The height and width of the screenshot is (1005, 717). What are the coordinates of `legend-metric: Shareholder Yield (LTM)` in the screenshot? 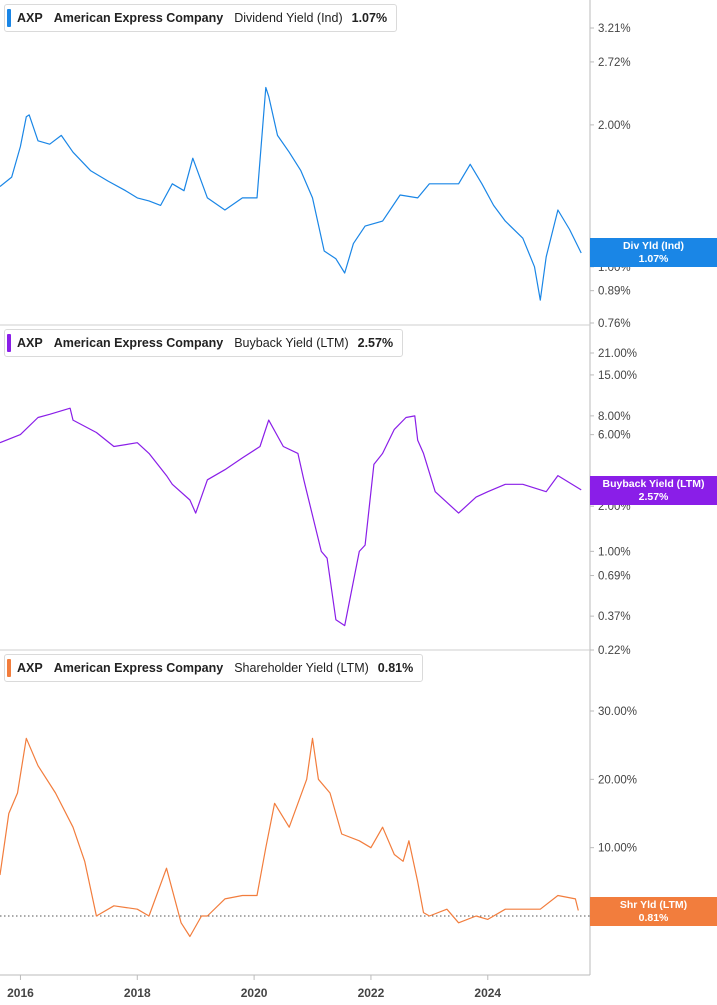 It's located at (301, 668).